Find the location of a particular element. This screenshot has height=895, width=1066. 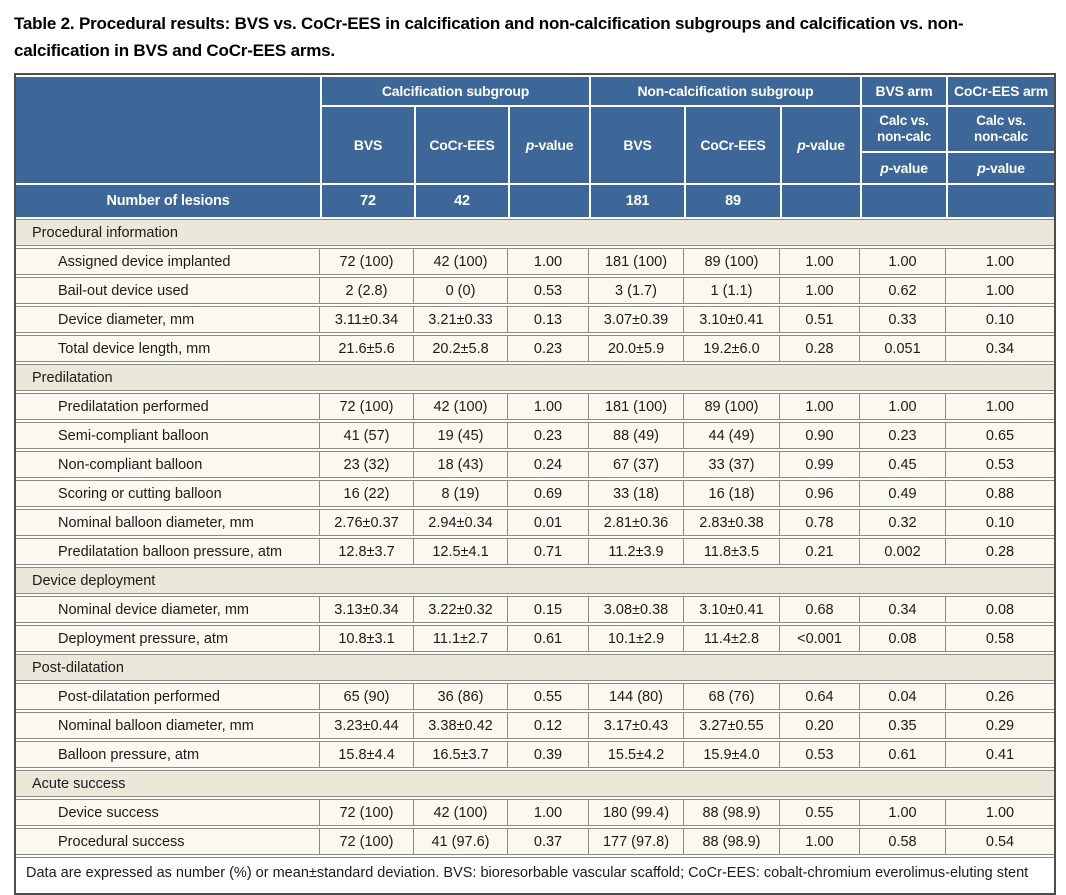

p-rest: -value is located at coordinates (908, 167).